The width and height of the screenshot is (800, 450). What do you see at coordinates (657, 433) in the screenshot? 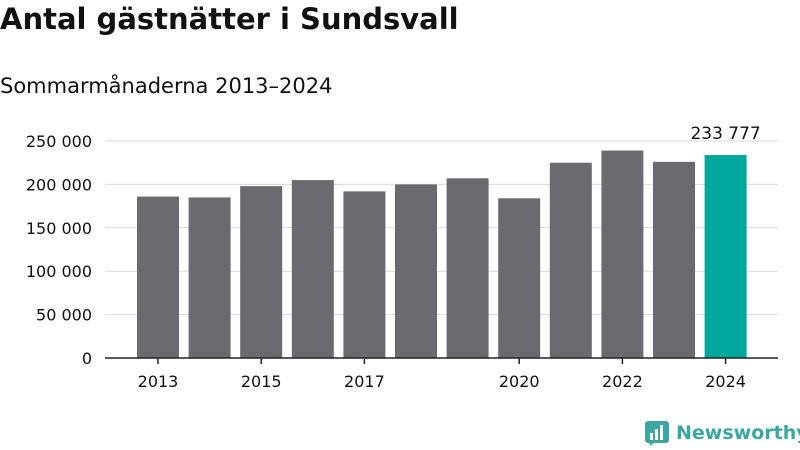
I see `newsworthy-logo-icon` at bounding box center [657, 433].